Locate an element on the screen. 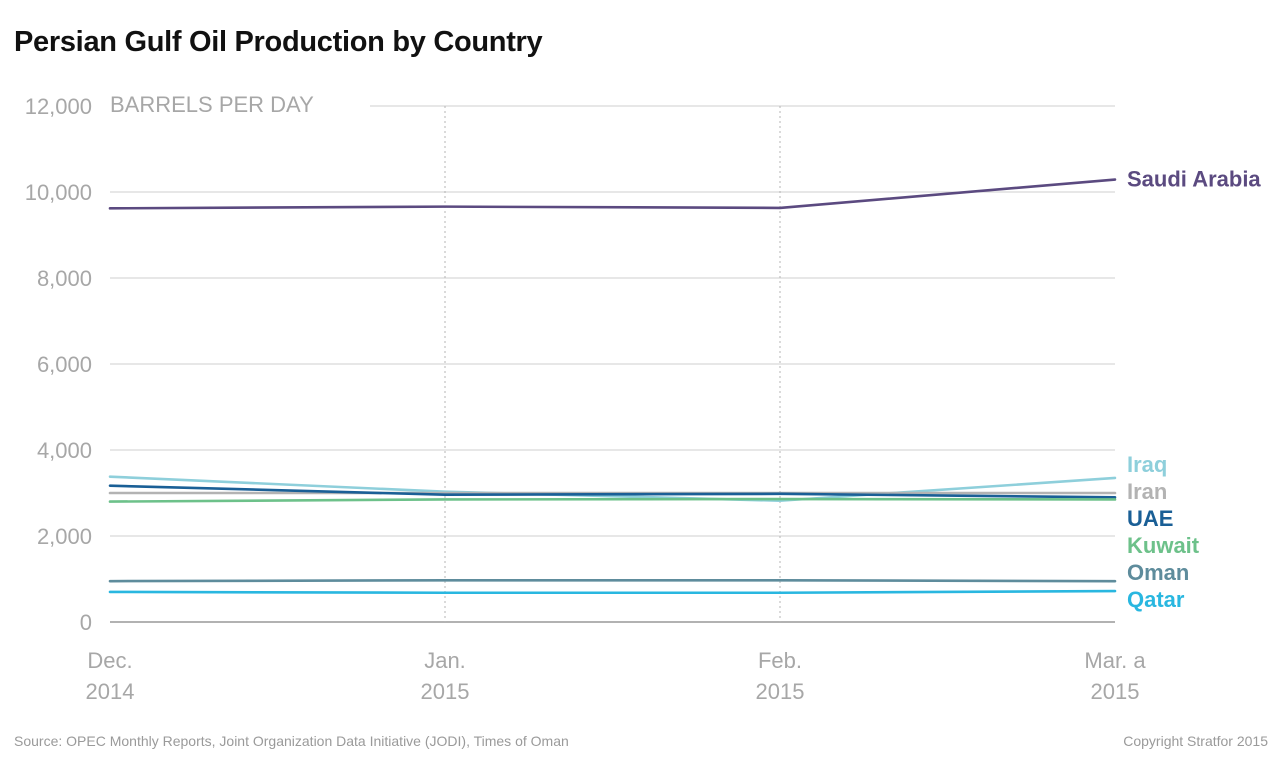 The height and width of the screenshot is (763, 1280). y-axis-label: BARRELS PER DAY is located at coordinates (212, 104).